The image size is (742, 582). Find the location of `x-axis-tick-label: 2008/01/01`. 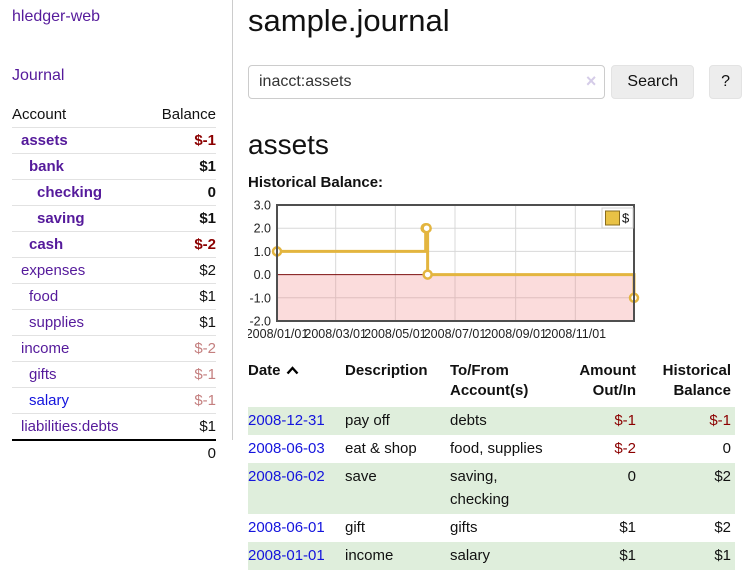

x-axis-tick-label: 2008/01/01 is located at coordinates (278, 334).